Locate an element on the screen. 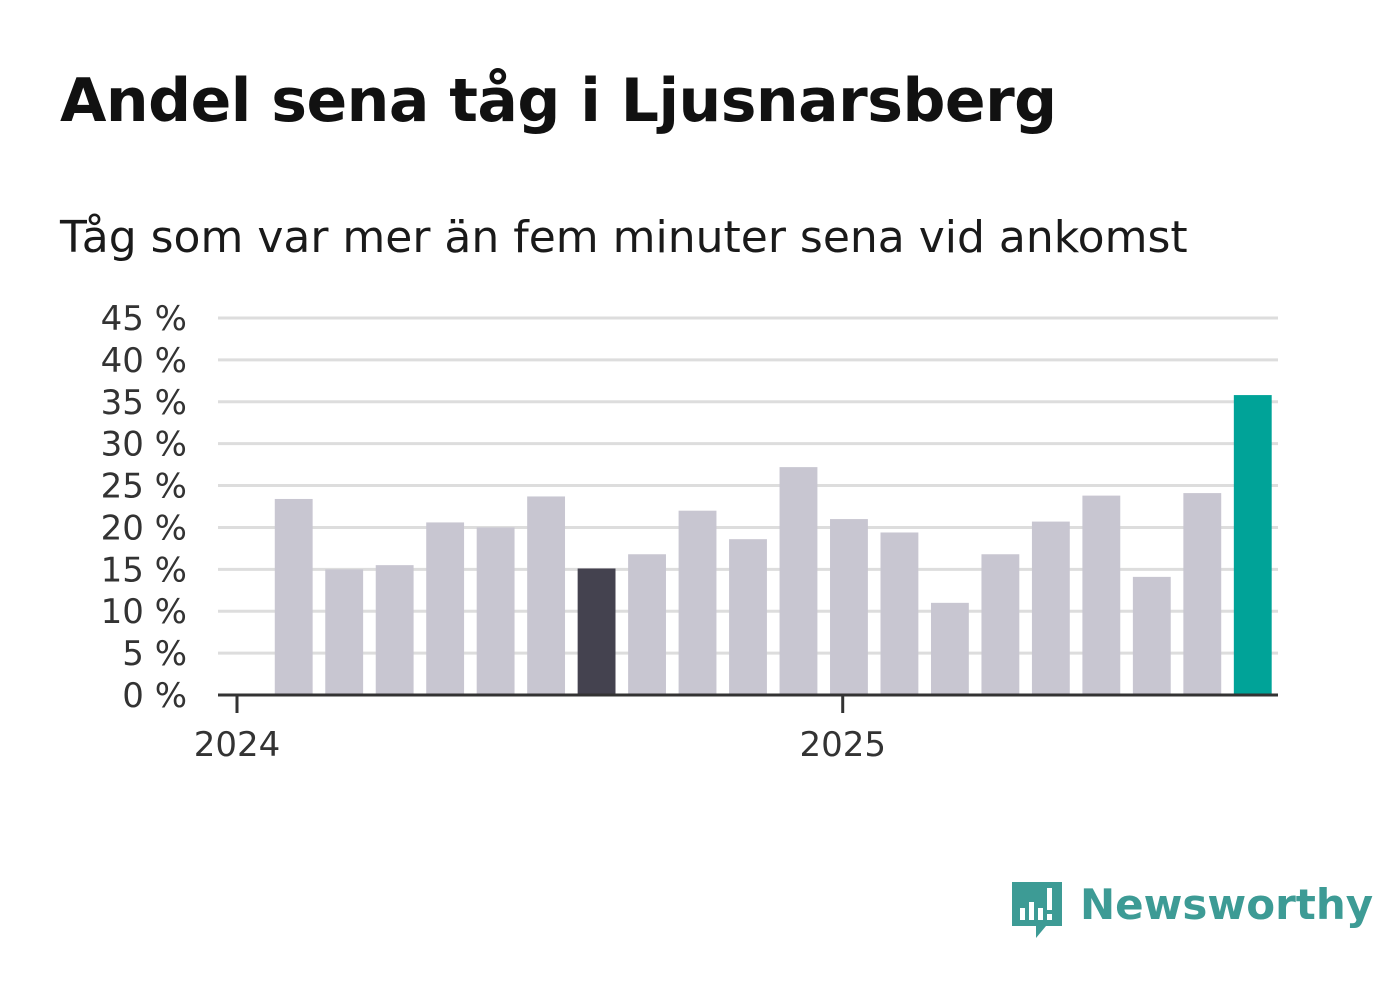 The width and height of the screenshot is (1382, 999). x-axis: 2024 2025 is located at coordinates (736, 729).